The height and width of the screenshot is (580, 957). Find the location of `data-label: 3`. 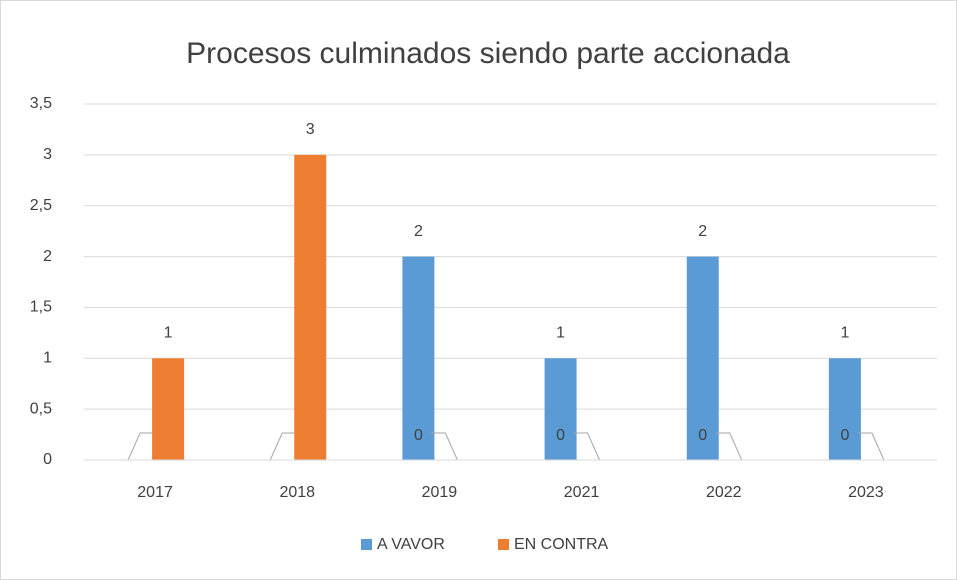

data-label: 3 is located at coordinates (310, 129).